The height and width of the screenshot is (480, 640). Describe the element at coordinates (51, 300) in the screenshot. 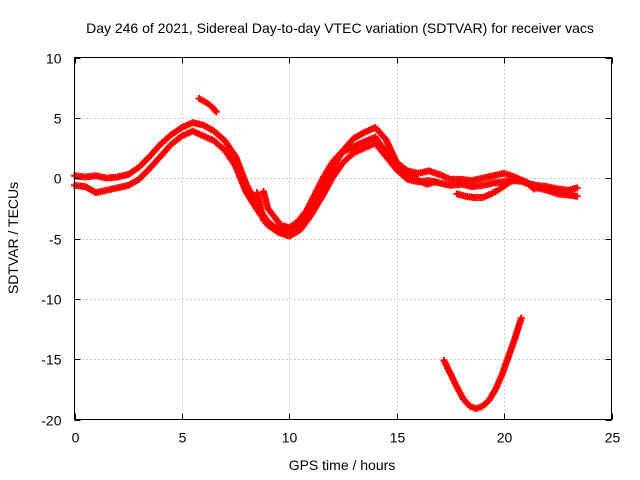

I see `y-tick-label: -10` at that location.